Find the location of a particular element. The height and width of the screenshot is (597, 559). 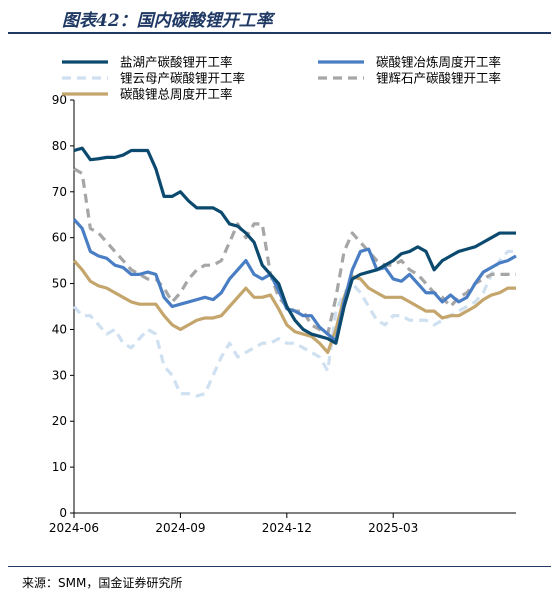

legend-label-3: 锂辉石产碳酸锂开工率 is located at coordinates (438, 78).